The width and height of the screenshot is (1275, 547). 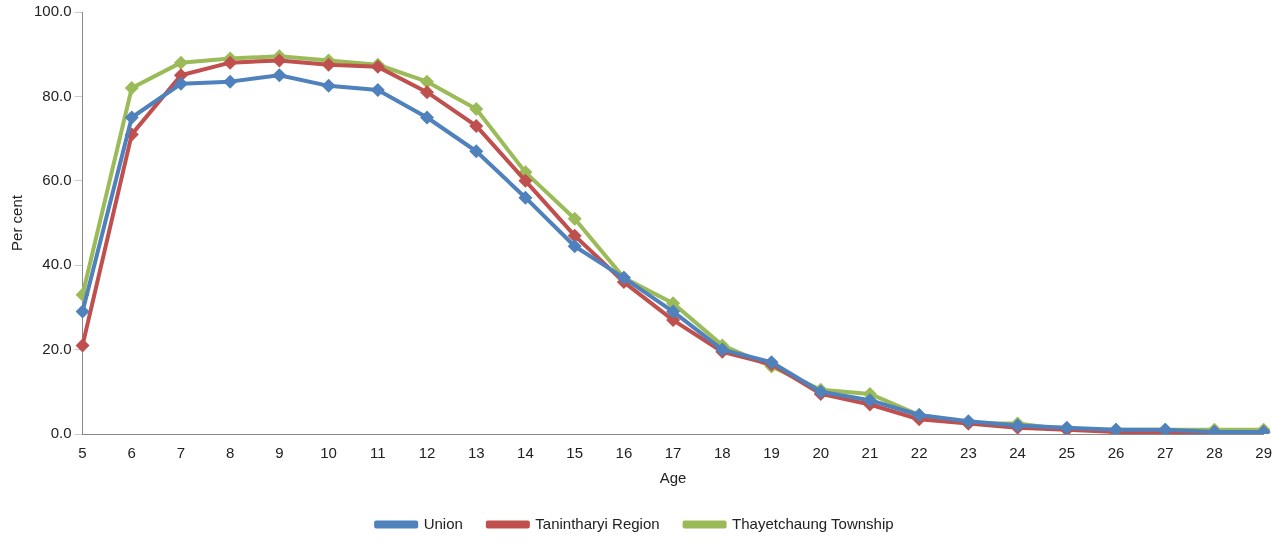 I want to click on x-tick-label: 19, so click(x=771, y=453).